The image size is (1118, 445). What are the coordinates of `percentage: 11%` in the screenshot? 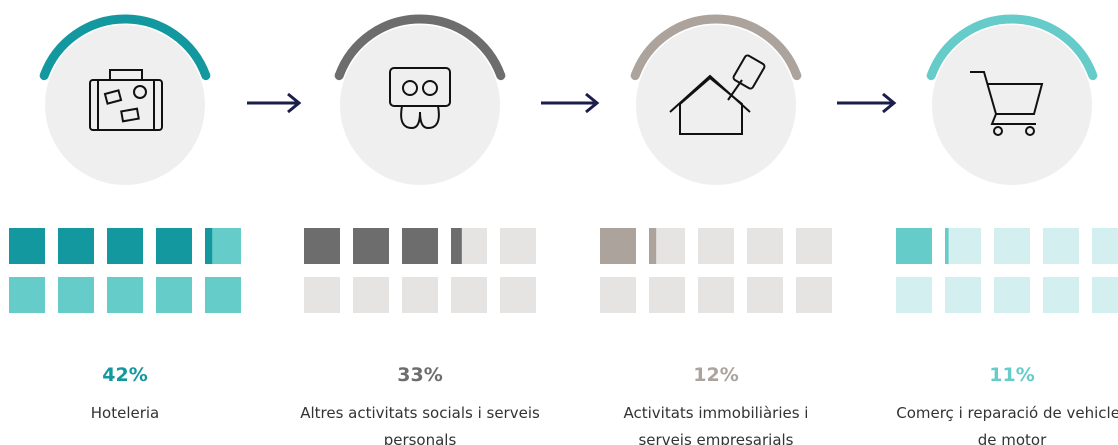 It's located at (1012, 375).